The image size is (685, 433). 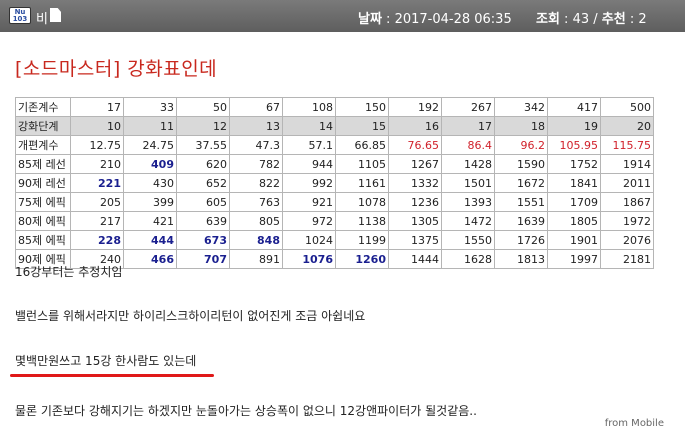 I want to click on table-cell: 13, so click(x=256, y=126).